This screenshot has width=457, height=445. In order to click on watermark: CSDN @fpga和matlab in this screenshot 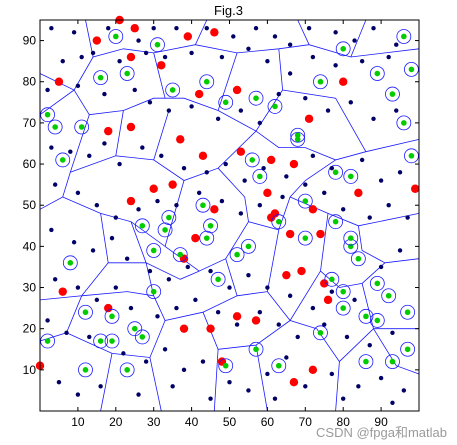, I will do `click(381, 432)`.